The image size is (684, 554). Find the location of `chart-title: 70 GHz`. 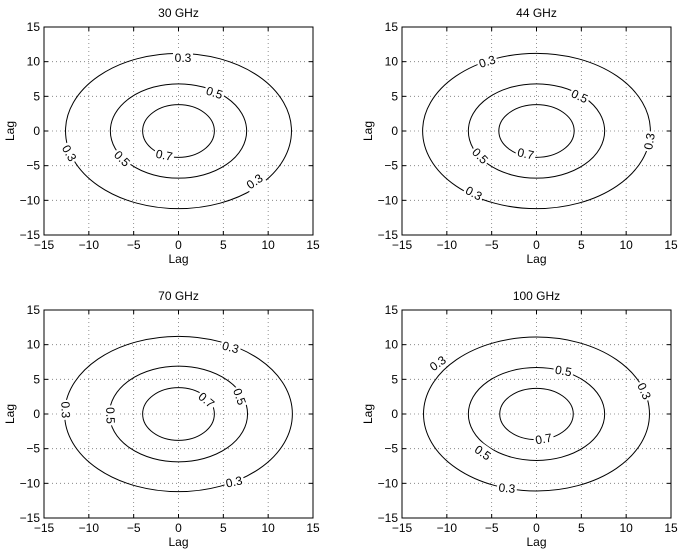

chart-title: 70 GHz is located at coordinates (178, 296).